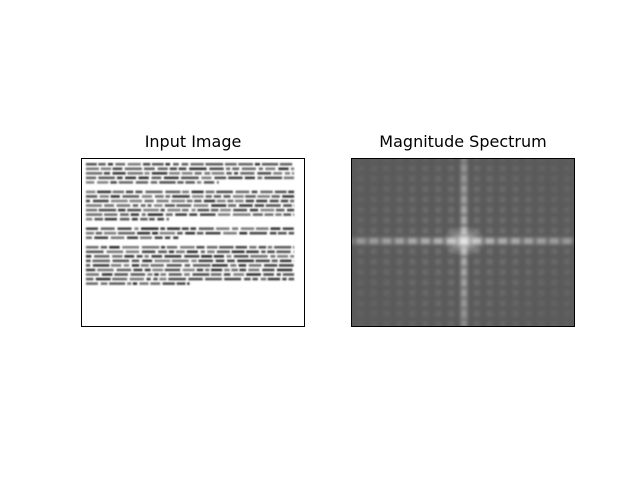  I want to click on spectrum-image, so click(463, 242).